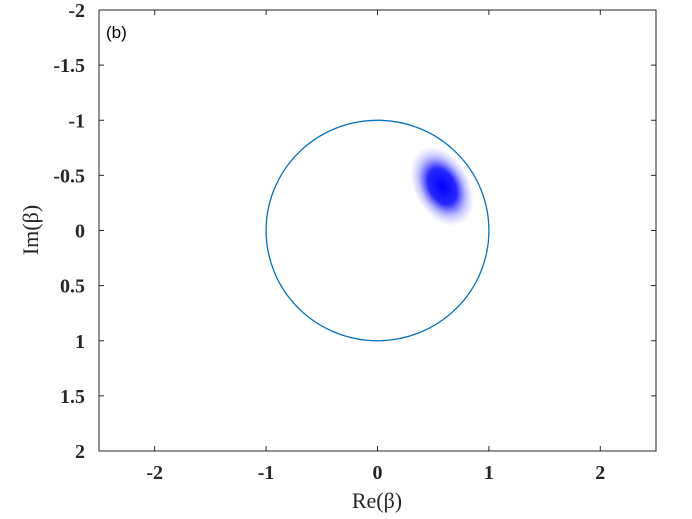 The image size is (692, 519). What do you see at coordinates (80, 232) in the screenshot?
I see `y-tick-label: 0` at bounding box center [80, 232].